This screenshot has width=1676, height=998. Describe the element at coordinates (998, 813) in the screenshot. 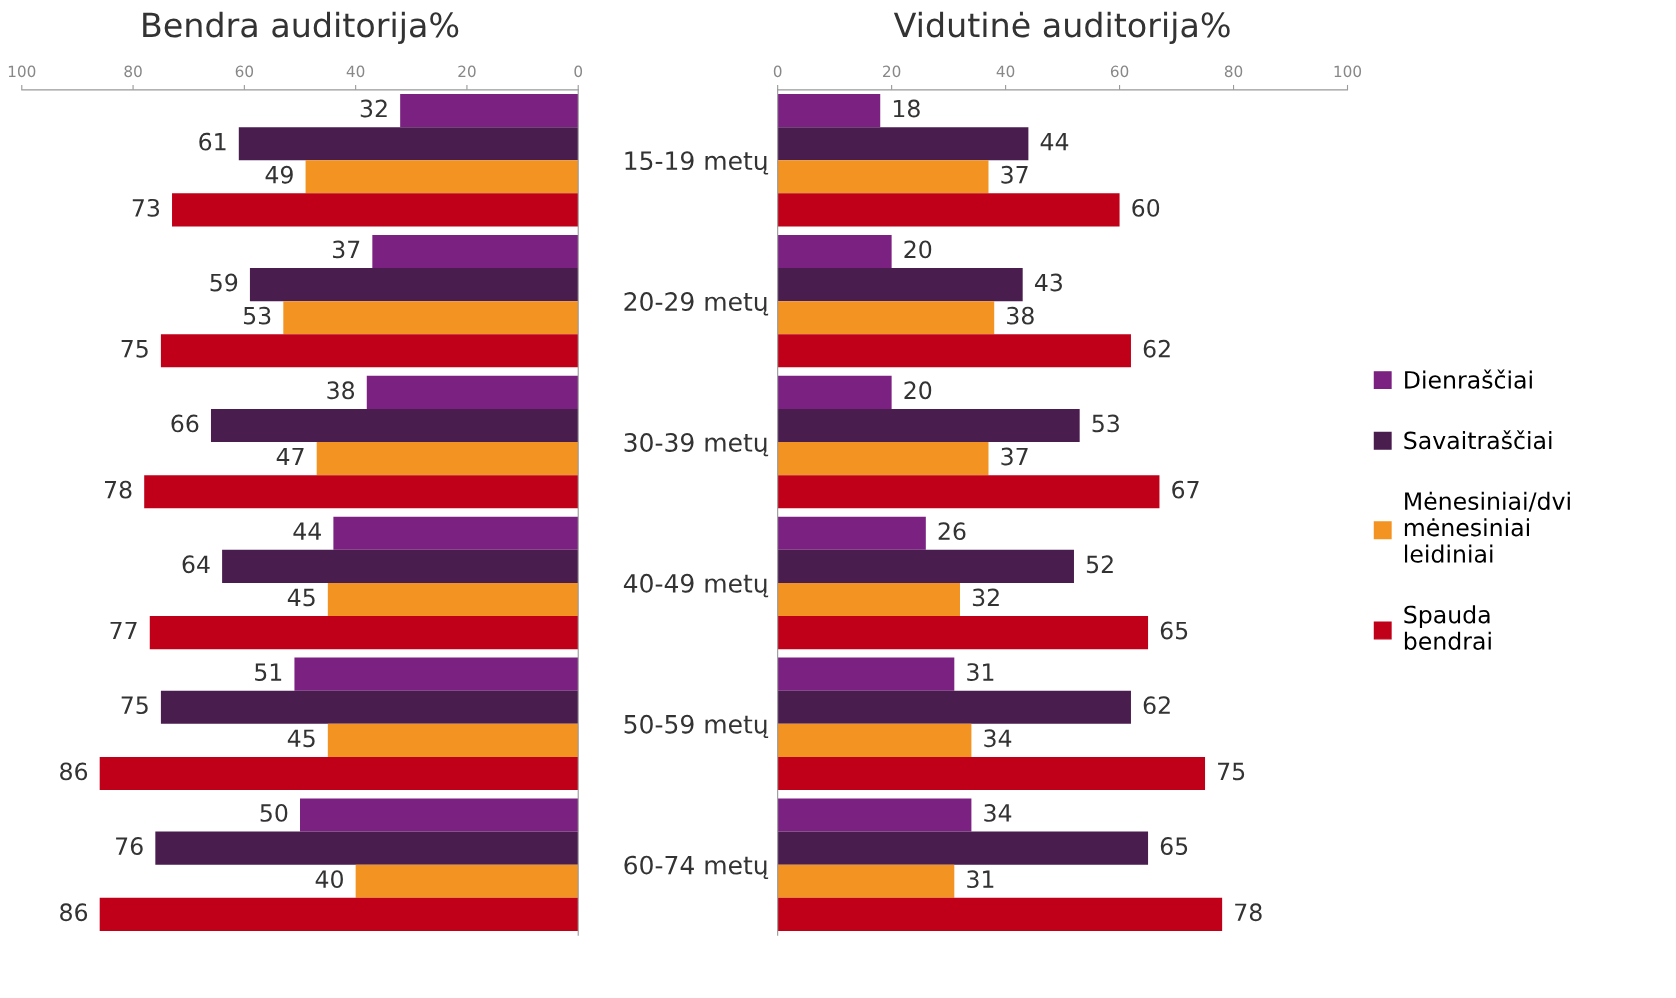

I see `data-label: 34` at that location.